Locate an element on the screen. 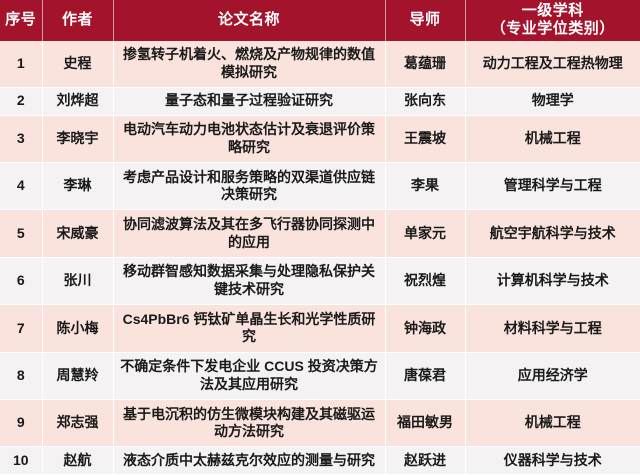 The width and height of the screenshot is (640, 475). table-row: 9 郑志强 基于电沉积的仿生微模块构建及其磁驱运动方法研究 福田敏男 机械工程 is located at coordinates (320, 423).